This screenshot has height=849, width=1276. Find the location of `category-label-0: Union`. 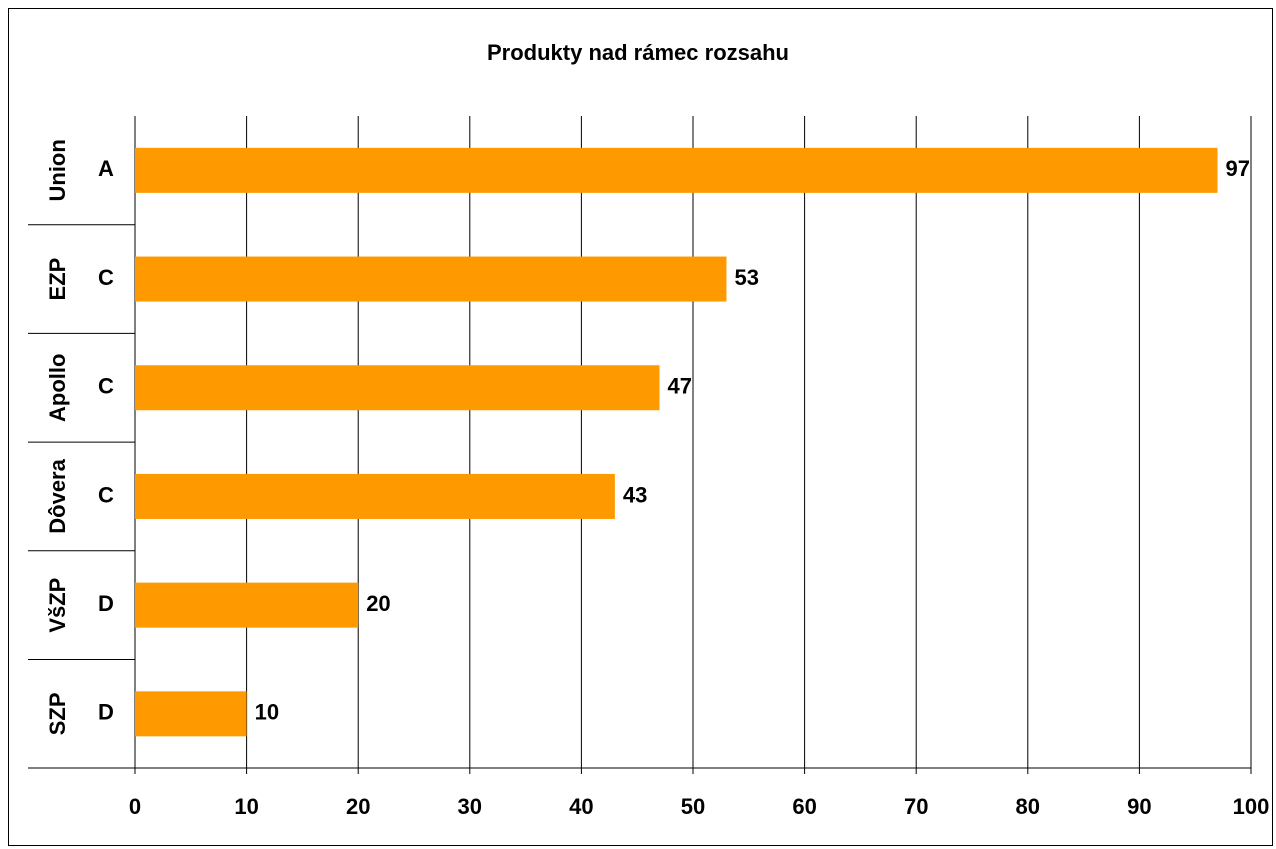

category-label-0: Union is located at coordinates (57, 170).